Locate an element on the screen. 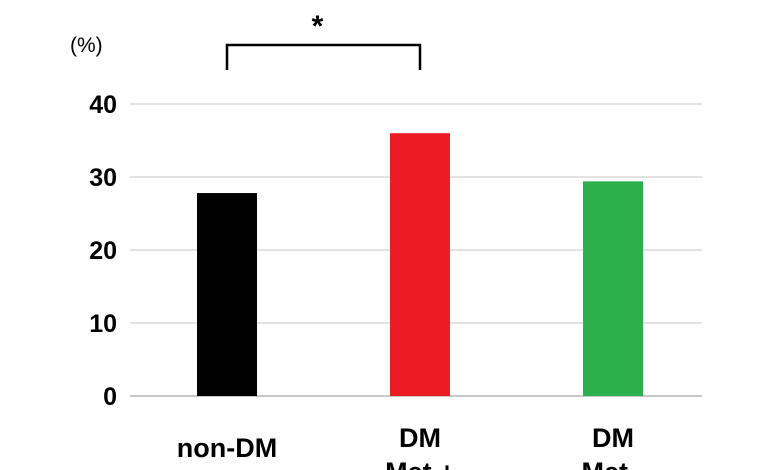  category-labels: non-DM DMMet + DMMet - is located at coordinates (411, 446).